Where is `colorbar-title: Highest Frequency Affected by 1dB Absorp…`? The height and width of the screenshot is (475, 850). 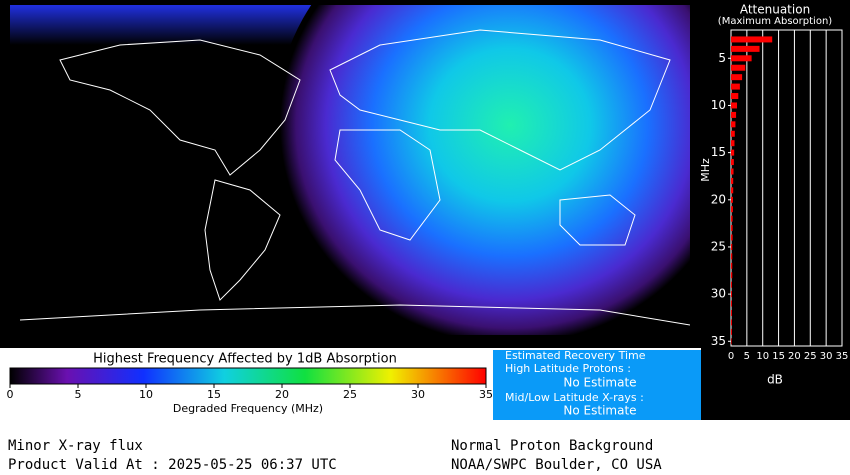 colorbar-title: Highest Frequency Affected by 1dB Absorp… is located at coordinates (245, 359).